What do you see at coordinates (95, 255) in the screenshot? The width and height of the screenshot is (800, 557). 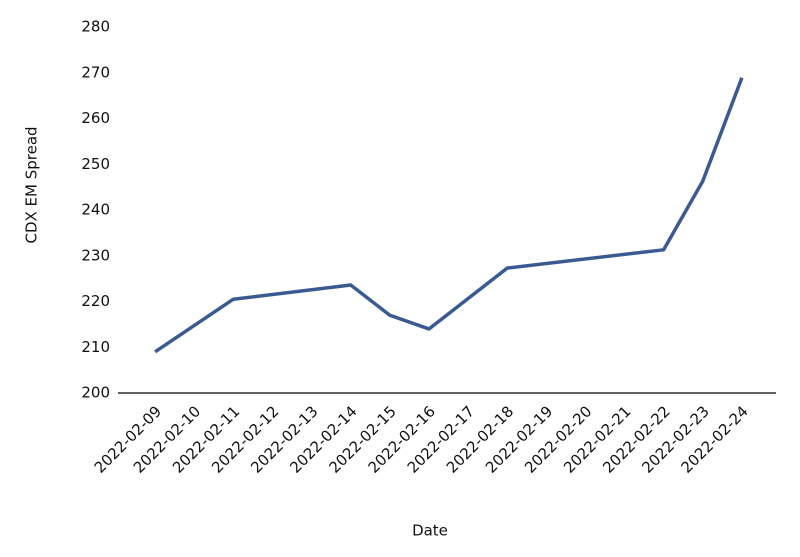 I see `y-tick-label: 230` at bounding box center [95, 255].